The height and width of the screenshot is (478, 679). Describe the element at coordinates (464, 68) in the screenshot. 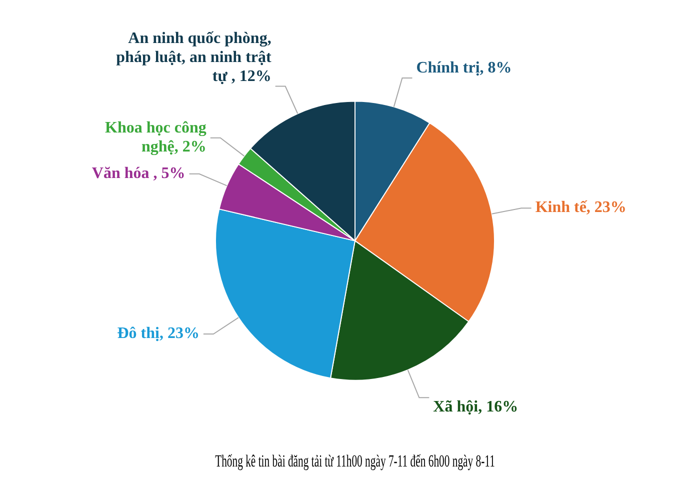

I see `slice-label: Chính trị, 8%` at that location.